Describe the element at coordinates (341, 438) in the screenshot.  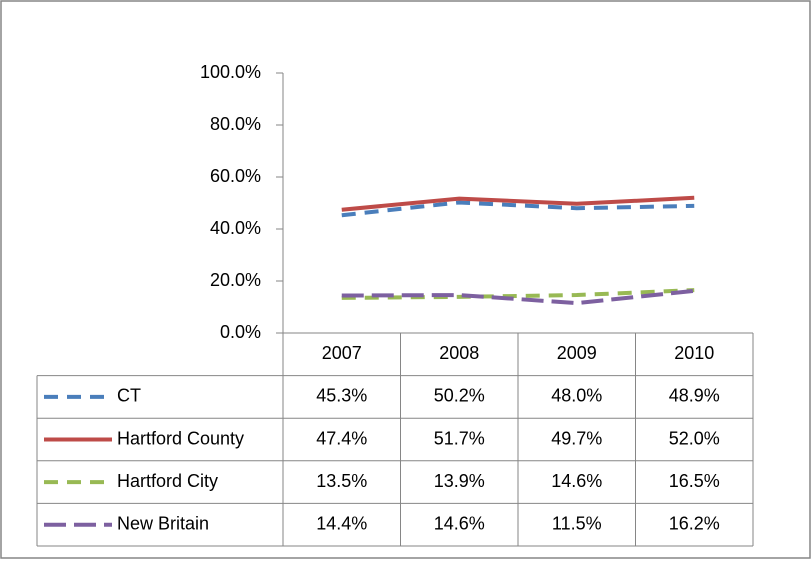
I see `value-label: 47.4%` at that location.